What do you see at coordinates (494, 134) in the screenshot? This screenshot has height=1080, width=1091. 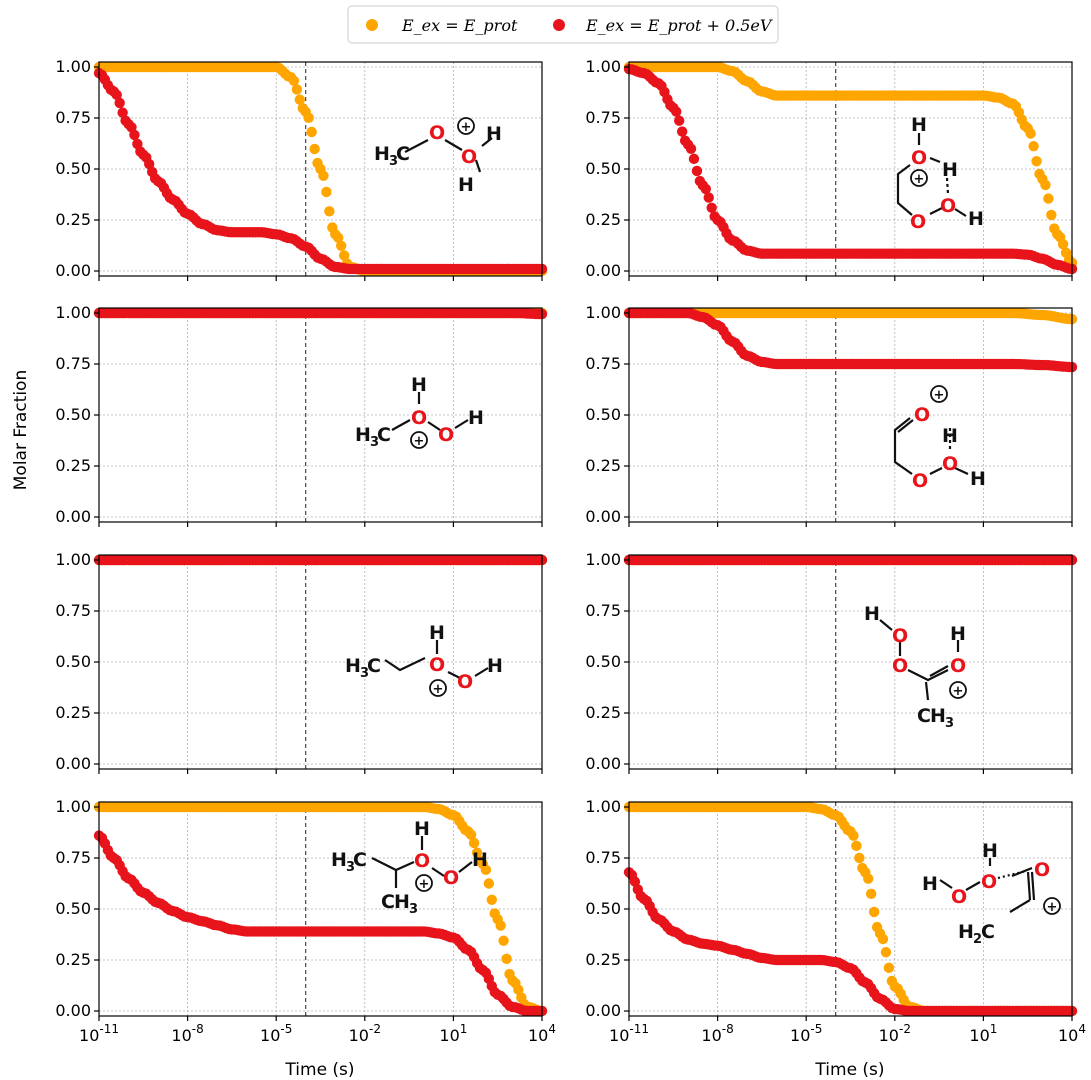 I see `atom-h1: H` at bounding box center [494, 134].